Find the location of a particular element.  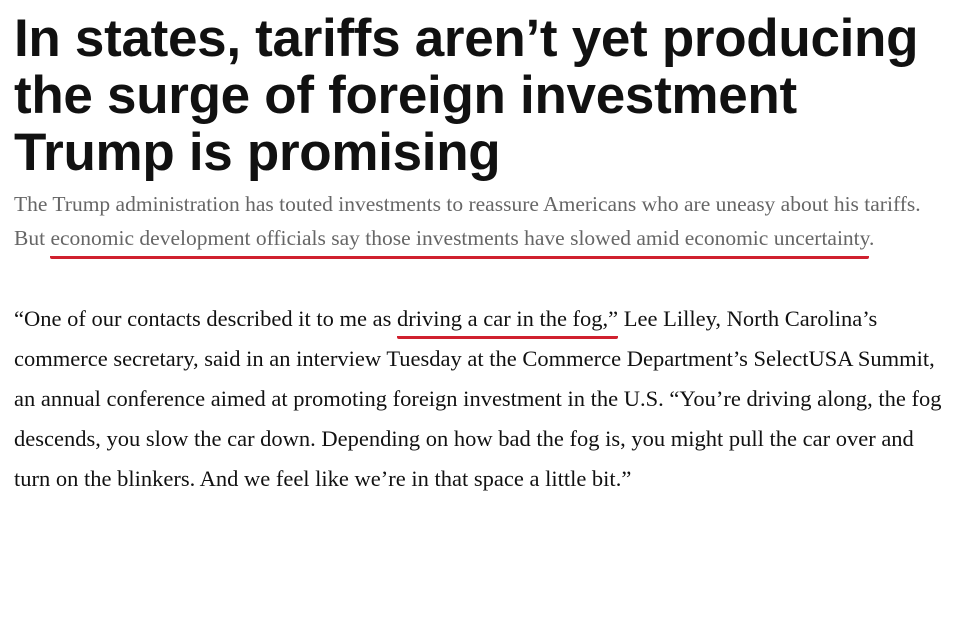

quote-highlight: driving a car in the fog,” is located at coordinates (508, 322).